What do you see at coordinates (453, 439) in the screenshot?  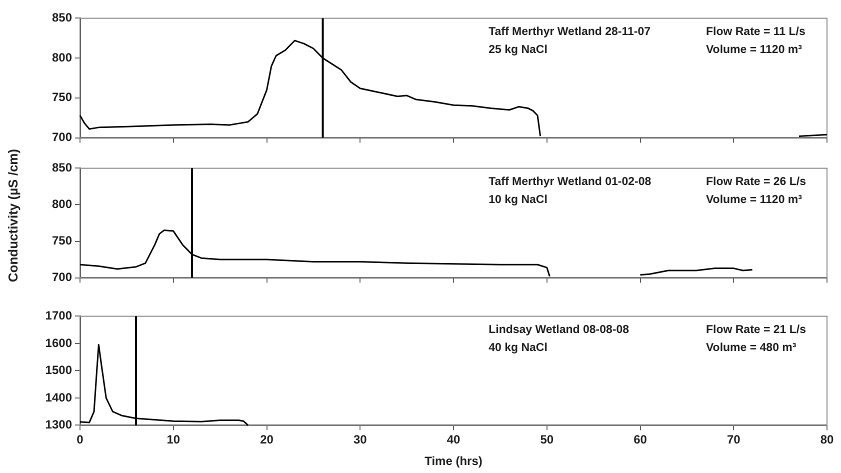 I see `x-tick-label: 40` at bounding box center [453, 439].